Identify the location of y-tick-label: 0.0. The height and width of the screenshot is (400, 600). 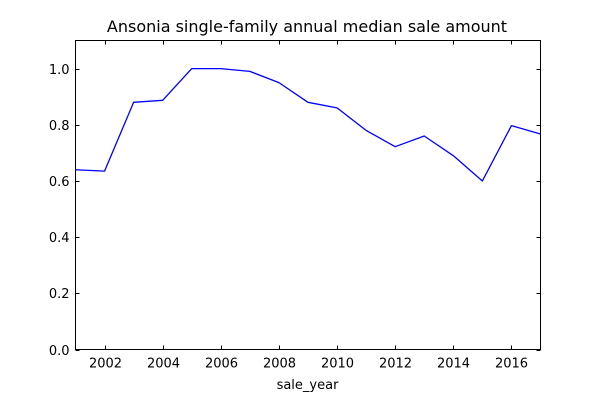
(59, 351).